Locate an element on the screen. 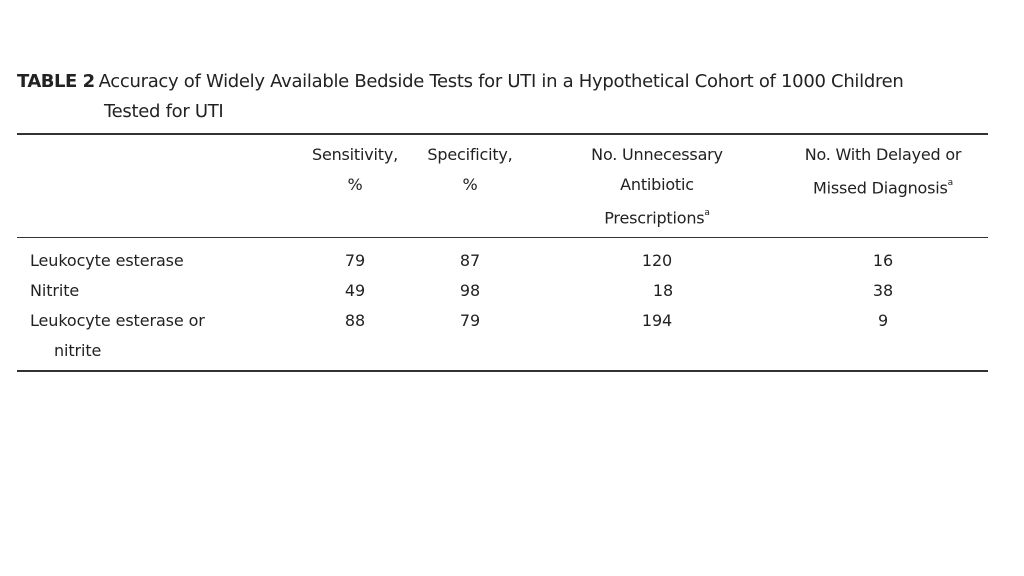 The image size is (1024, 576). cell-specificity: 79 is located at coordinates (470, 320).